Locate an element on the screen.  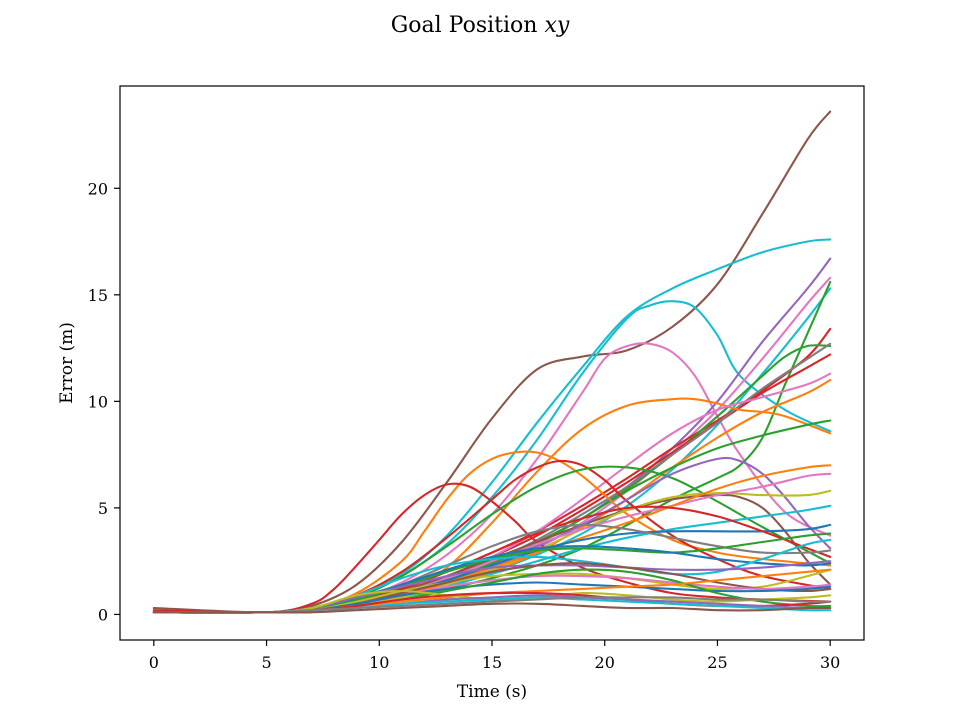
y-tick-label: 15 is located at coordinates (98, 295).